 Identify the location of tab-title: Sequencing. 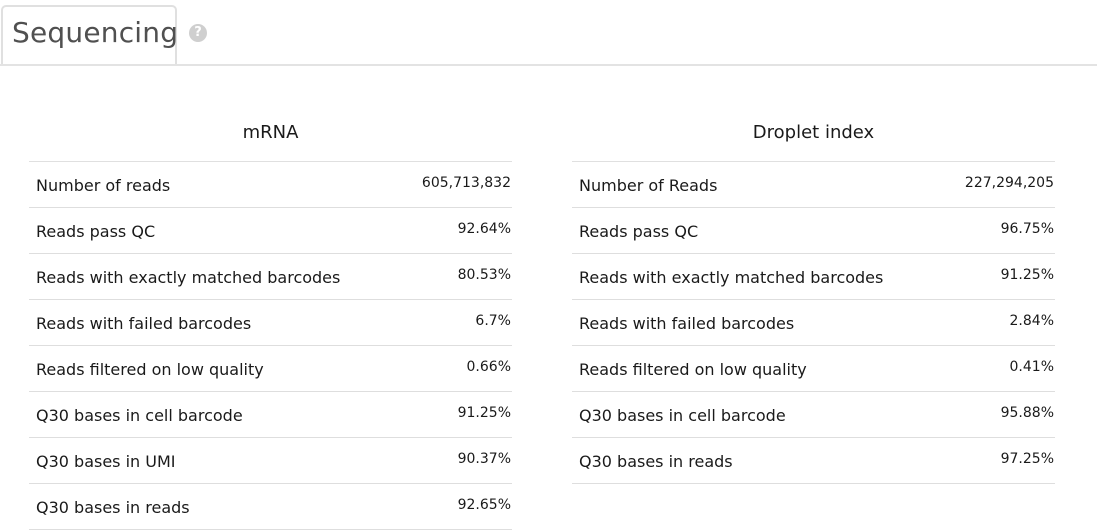
(95, 32).